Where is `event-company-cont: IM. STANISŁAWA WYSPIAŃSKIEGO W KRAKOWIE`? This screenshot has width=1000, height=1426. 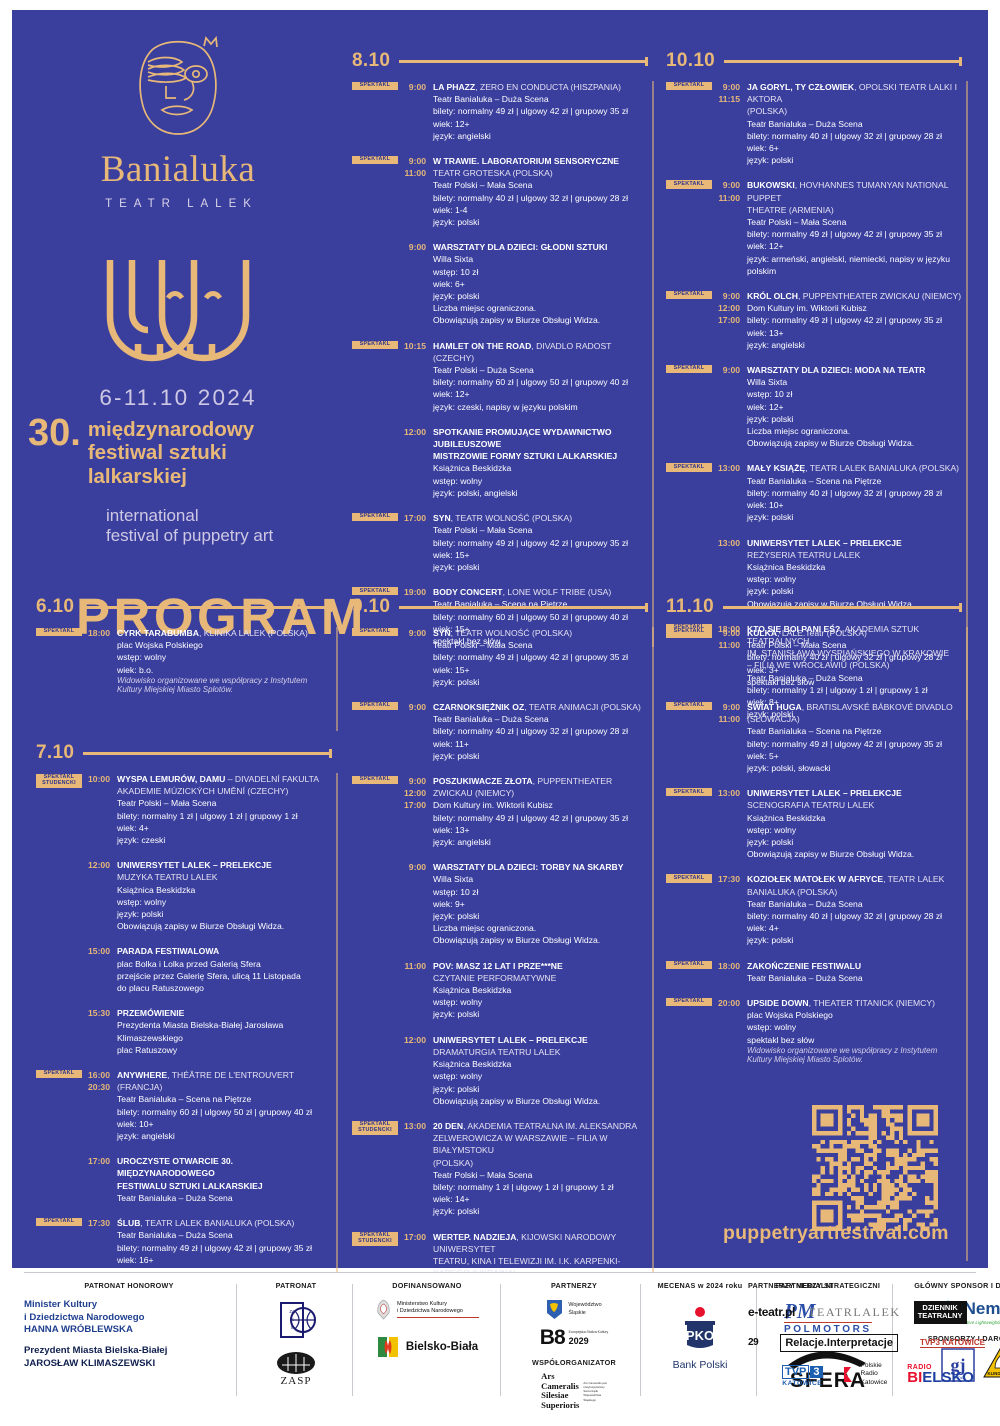
event-company-cont: IM. STANISŁAWA WYSPIAŃSKIEGO W KRAKOWIE is located at coordinates (848, 653).